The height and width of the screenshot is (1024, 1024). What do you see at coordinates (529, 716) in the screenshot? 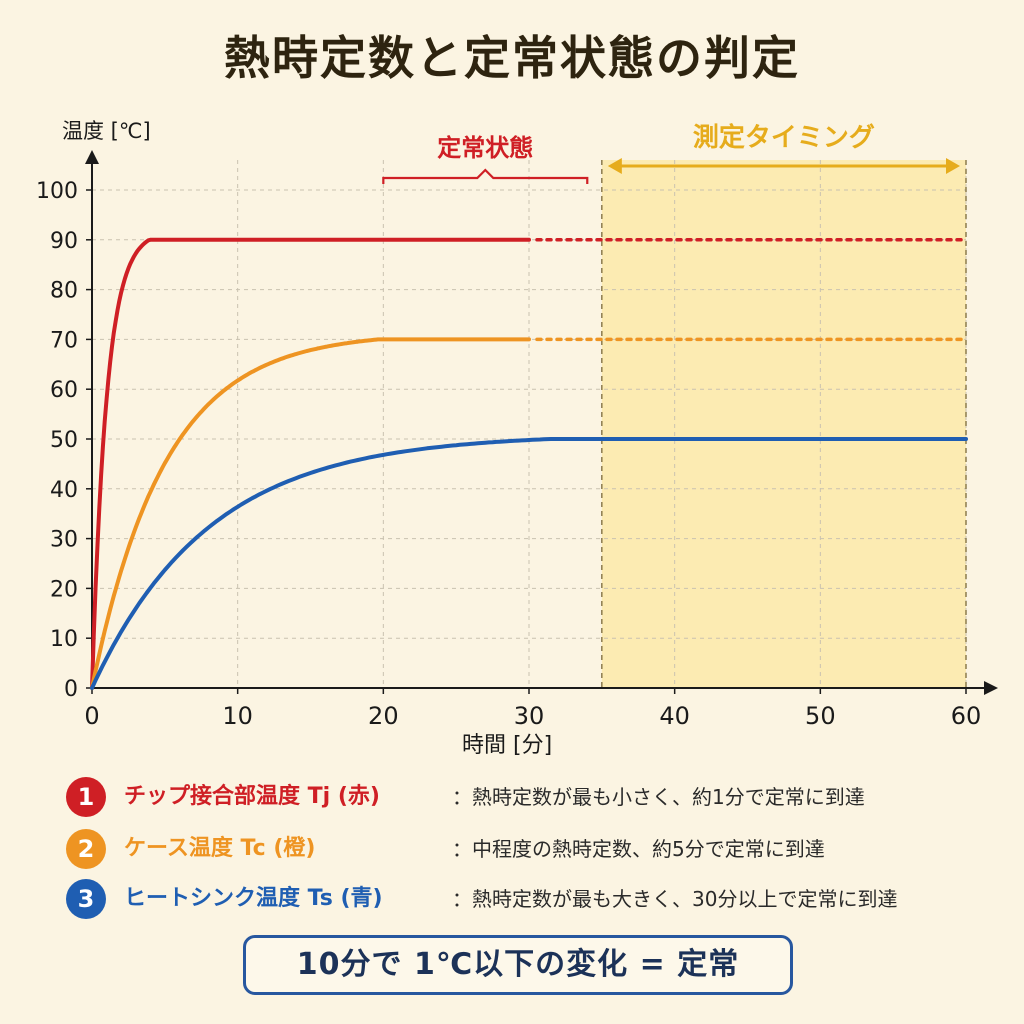
I see `x-tick-label: 30` at bounding box center [529, 716].